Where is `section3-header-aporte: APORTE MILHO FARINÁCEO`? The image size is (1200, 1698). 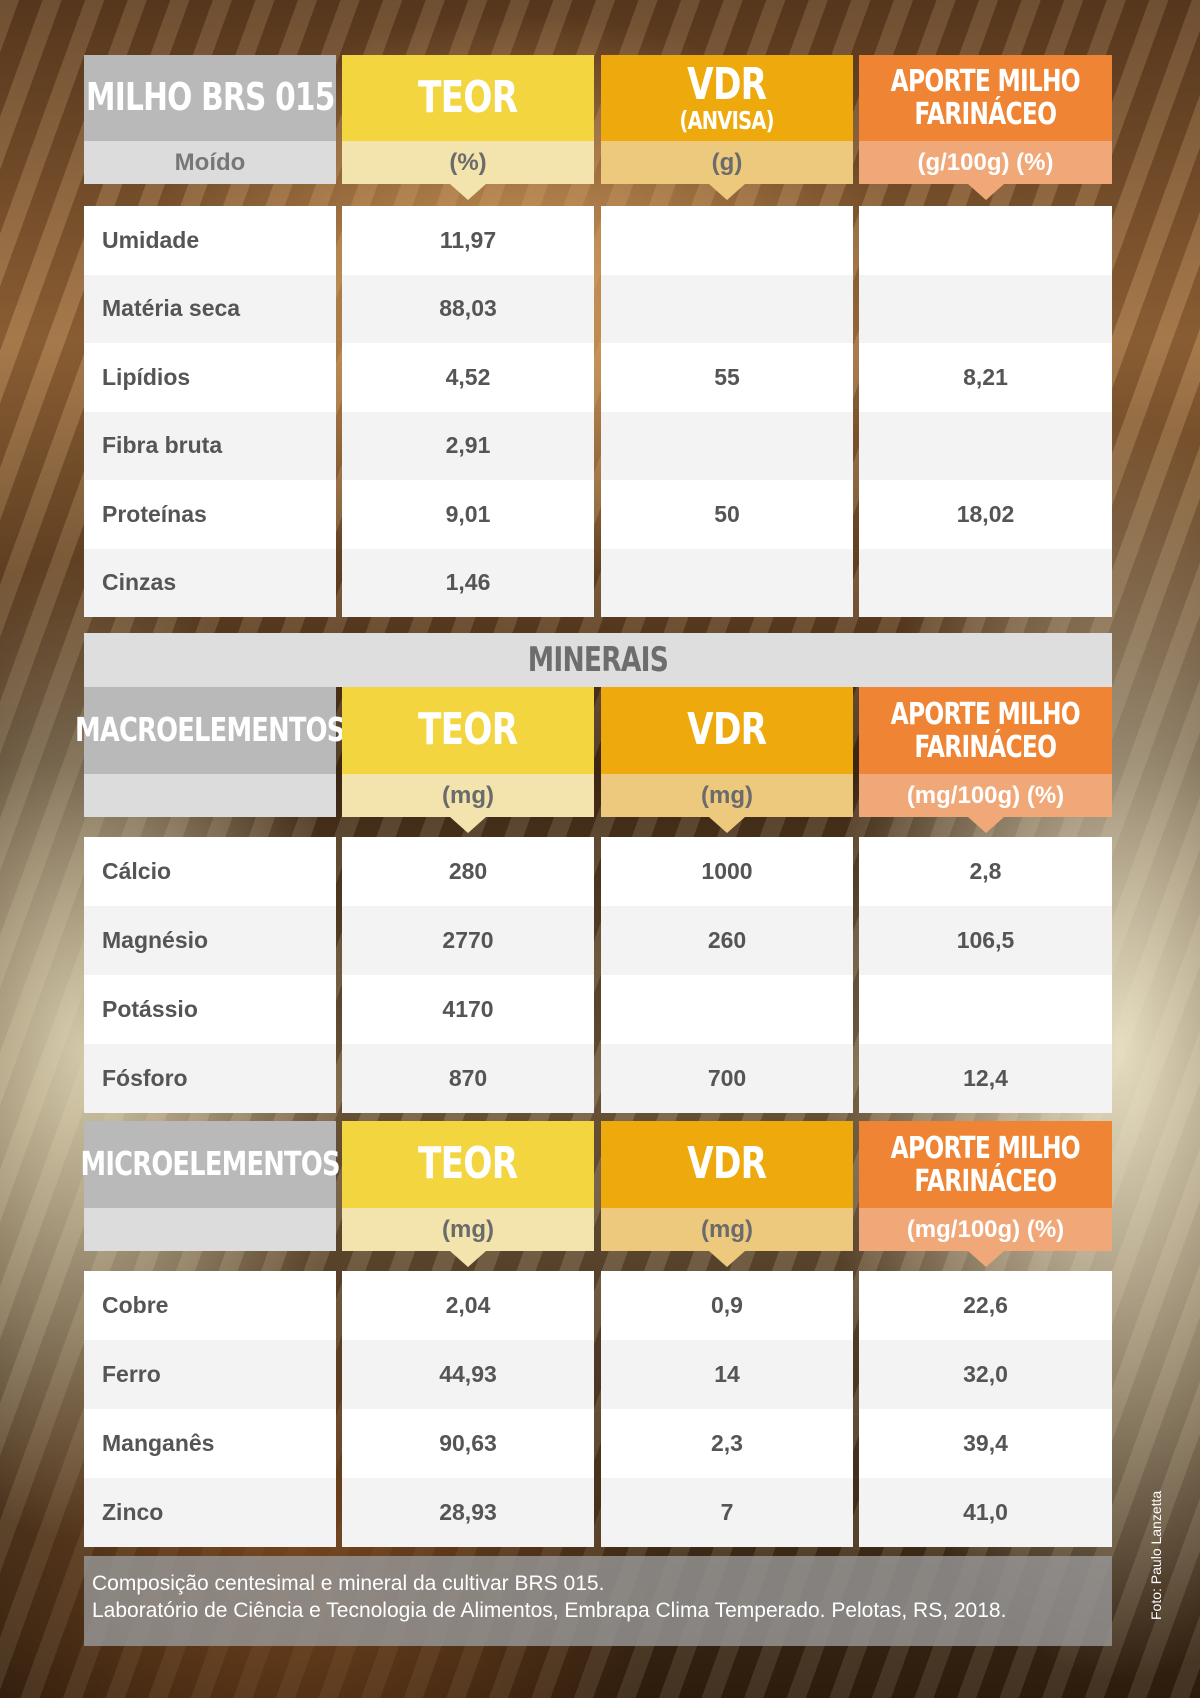 section3-header-aporte: APORTE MILHO FARINÁCEO is located at coordinates (985, 1164).